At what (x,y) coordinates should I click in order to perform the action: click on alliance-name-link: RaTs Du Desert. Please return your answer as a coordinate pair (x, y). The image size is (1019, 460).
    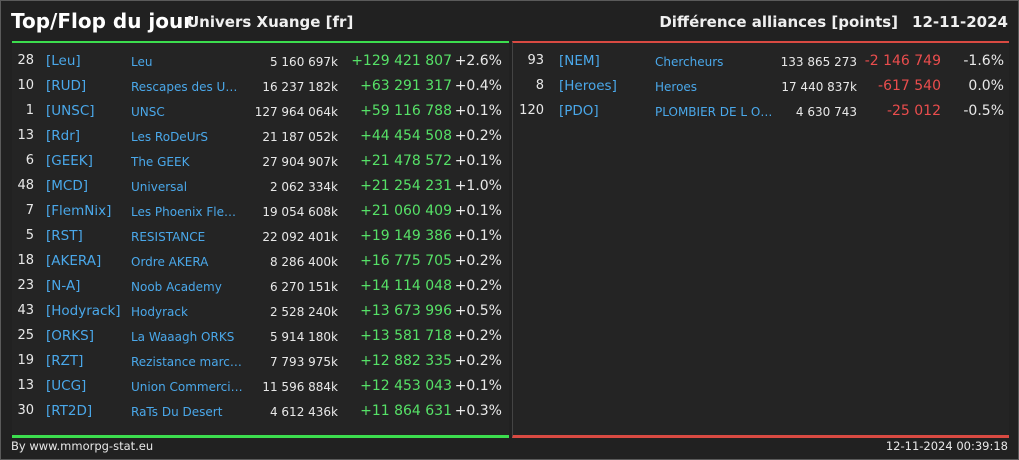
    Looking at the image, I should click on (177, 412).